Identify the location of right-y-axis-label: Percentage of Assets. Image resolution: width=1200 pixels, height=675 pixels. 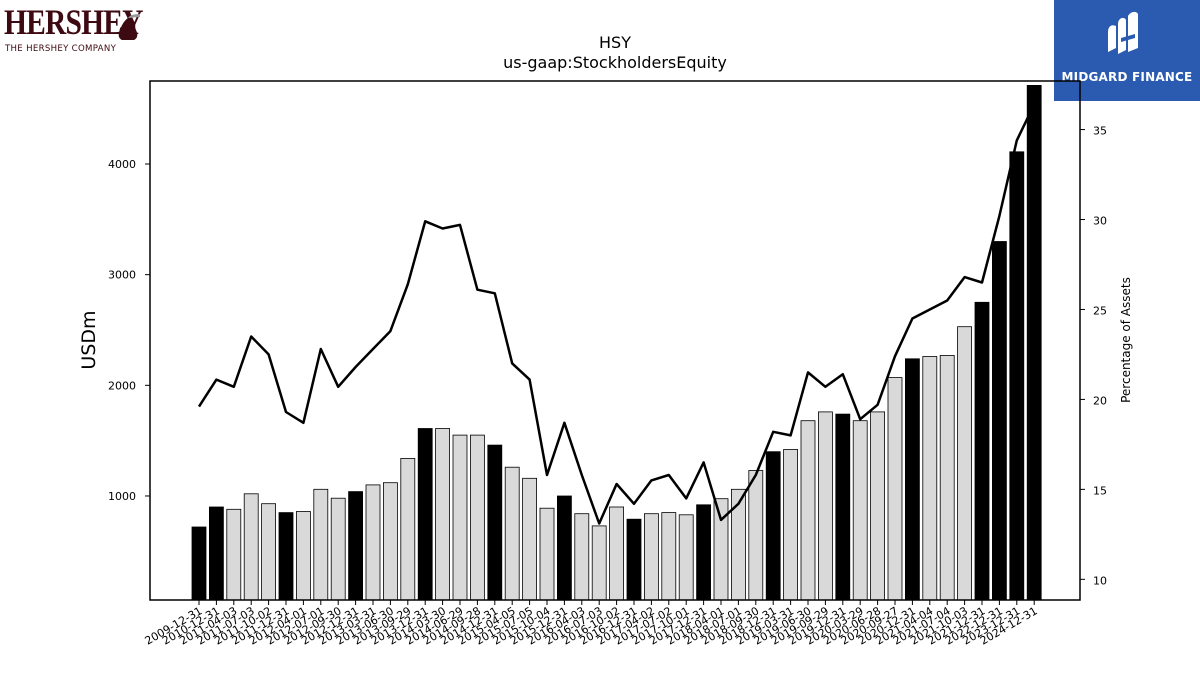
(1126, 340).